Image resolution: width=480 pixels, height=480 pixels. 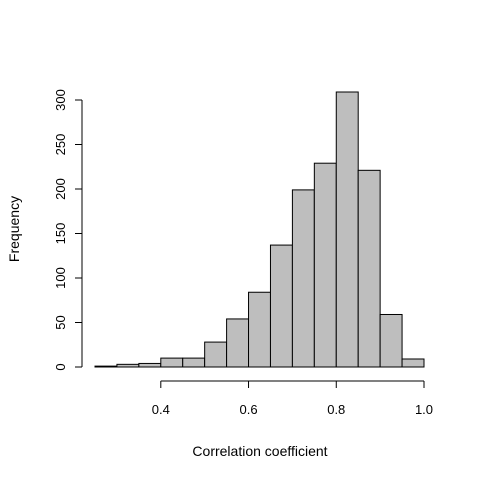 I want to click on y-tick-label-2: 100, so click(x=60, y=278).